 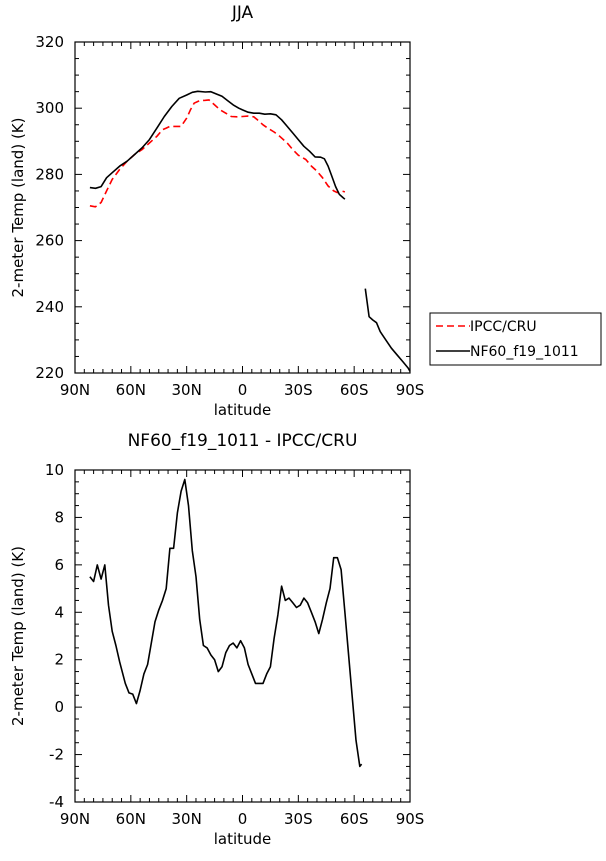 What do you see at coordinates (54, 470) in the screenshot?
I see `chart2-y-tick-label: 10` at bounding box center [54, 470].